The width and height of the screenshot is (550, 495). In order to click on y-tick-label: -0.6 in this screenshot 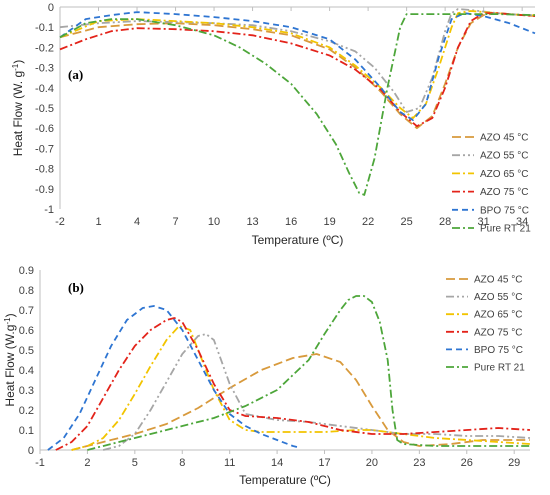, I will do `click(44, 129)`.